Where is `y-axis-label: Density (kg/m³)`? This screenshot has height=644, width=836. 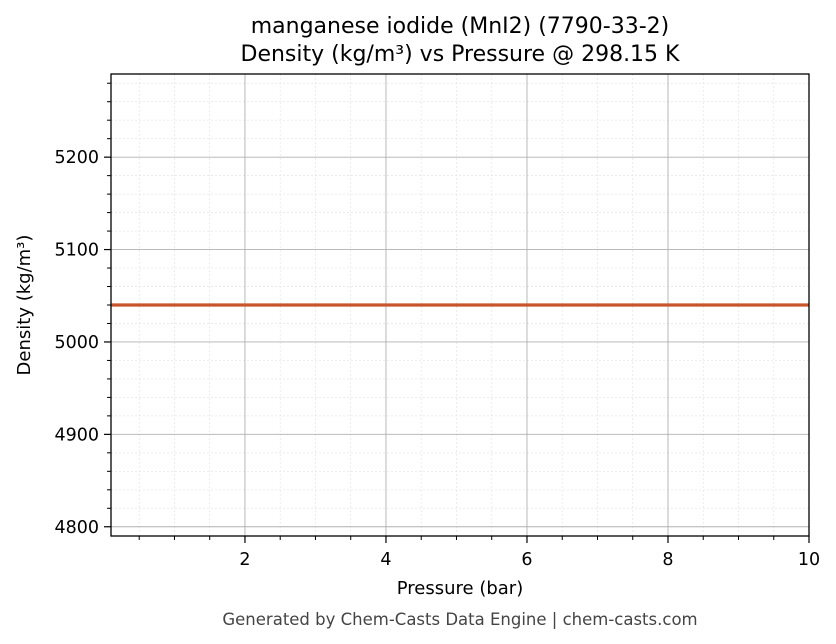 y-axis-label: Density (kg/m³) is located at coordinates (24, 305).